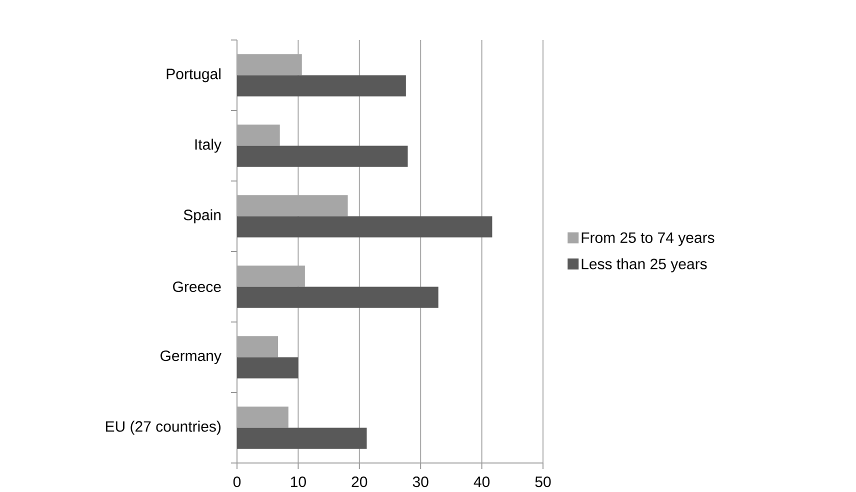  Describe the element at coordinates (237, 482) in the screenshot. I see `x-tick-label: 0` at that location.